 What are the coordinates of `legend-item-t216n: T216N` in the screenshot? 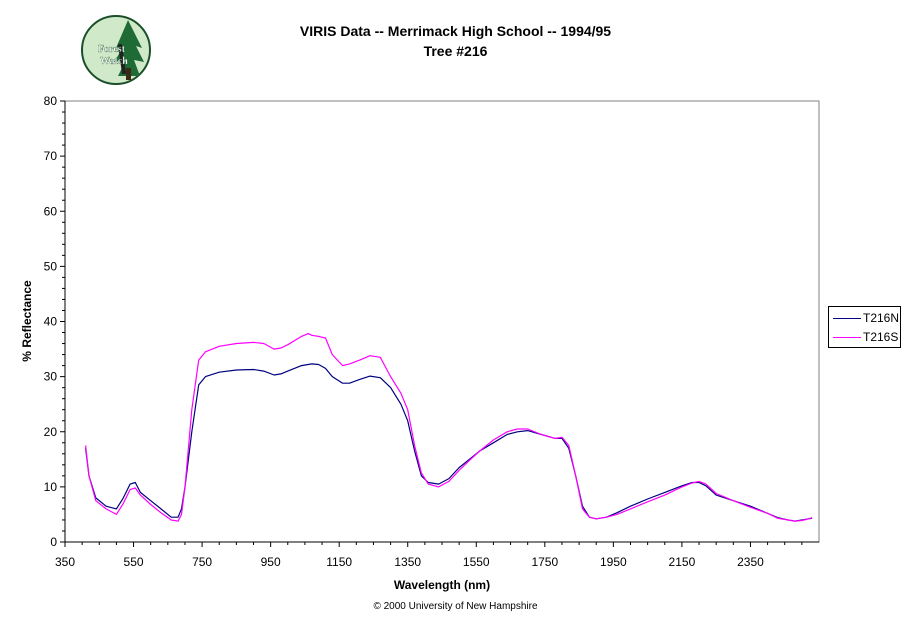 It's located at (866, 318).